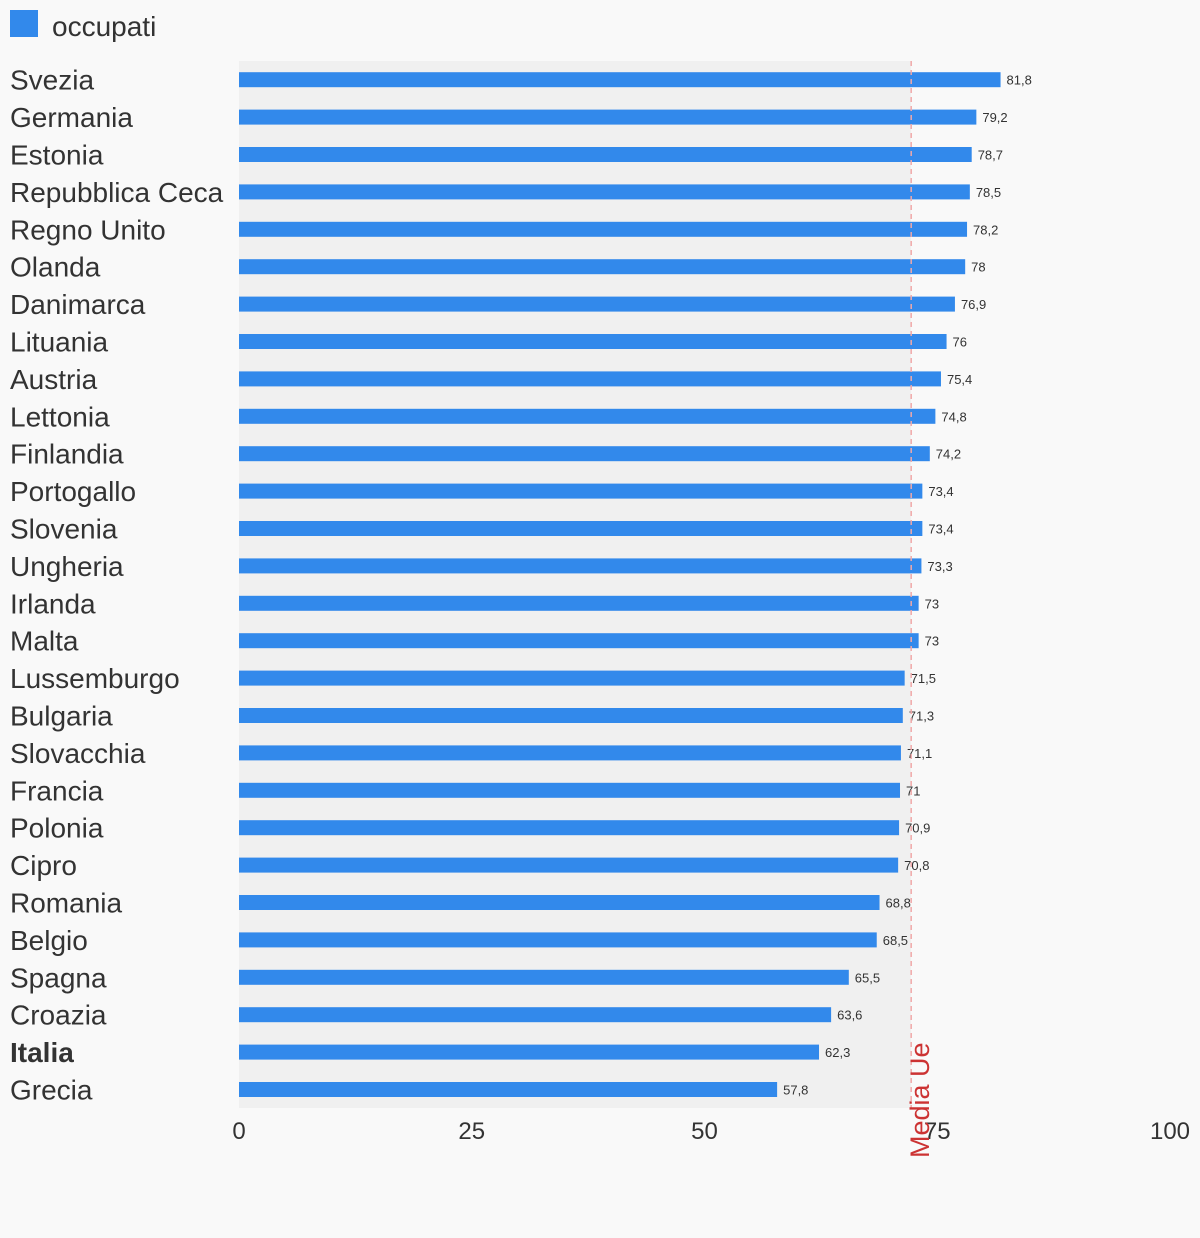 The height and width of the screenshot is (1238, 1200). What do you see at coordinates (920, 1100) in the screenshot?
I see `media-ue-label: Media Ue` at bounding box center [920, 1100].